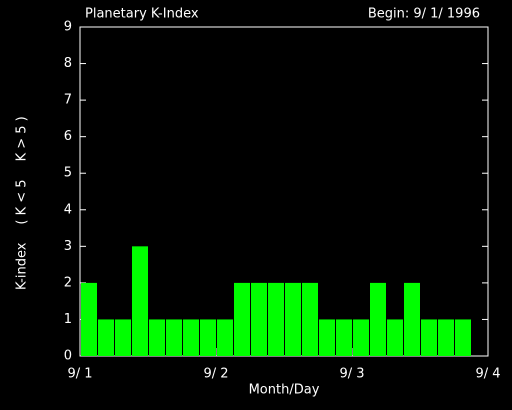 The image size is (512, 410). I want to click on y-tick-label: 1, so click(68, 319).